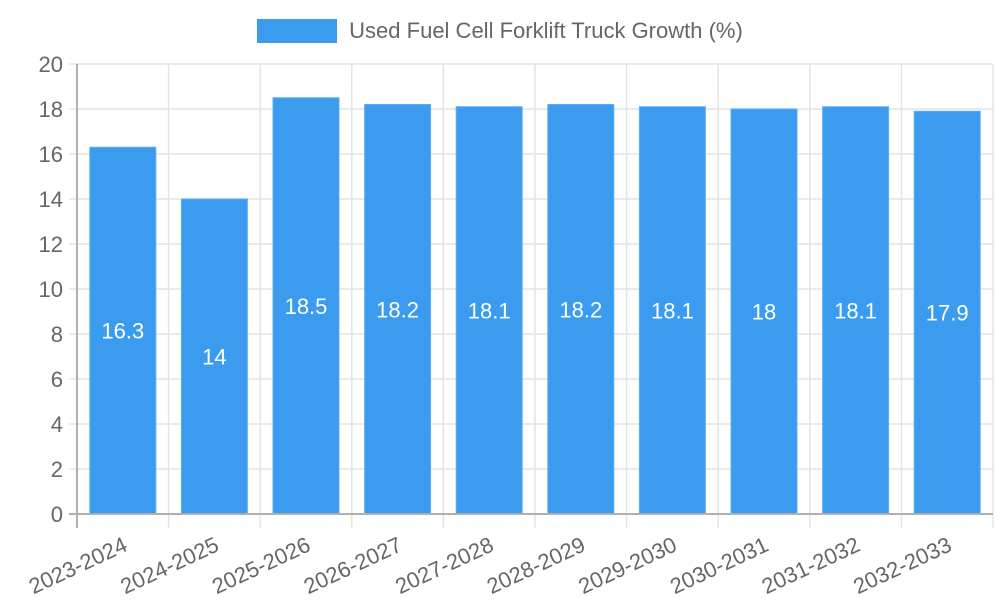 The height and width of the screenshot is (600, 1000). I want to click on y-tick-label: 6, so click(57, 379).